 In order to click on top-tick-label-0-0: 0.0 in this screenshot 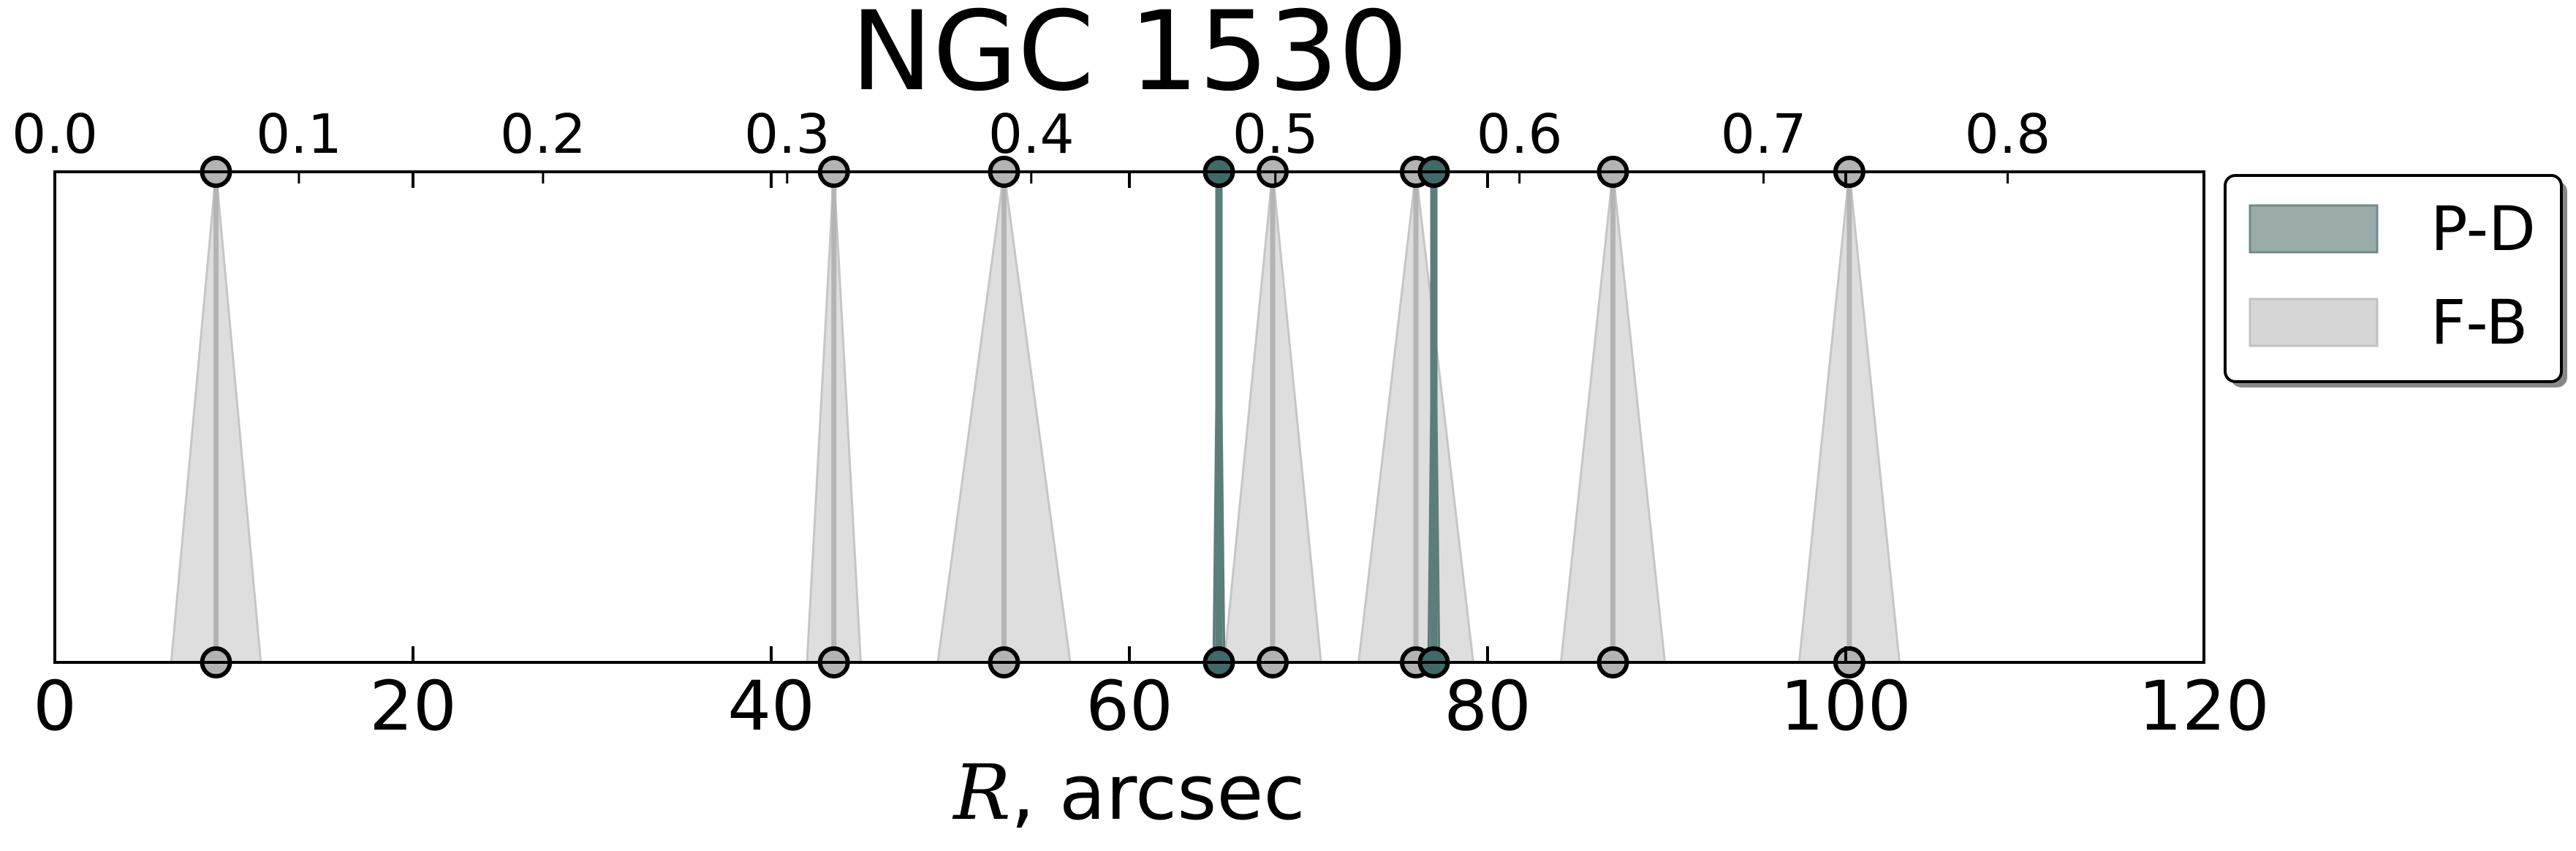, I will do `click(55, 134)`.